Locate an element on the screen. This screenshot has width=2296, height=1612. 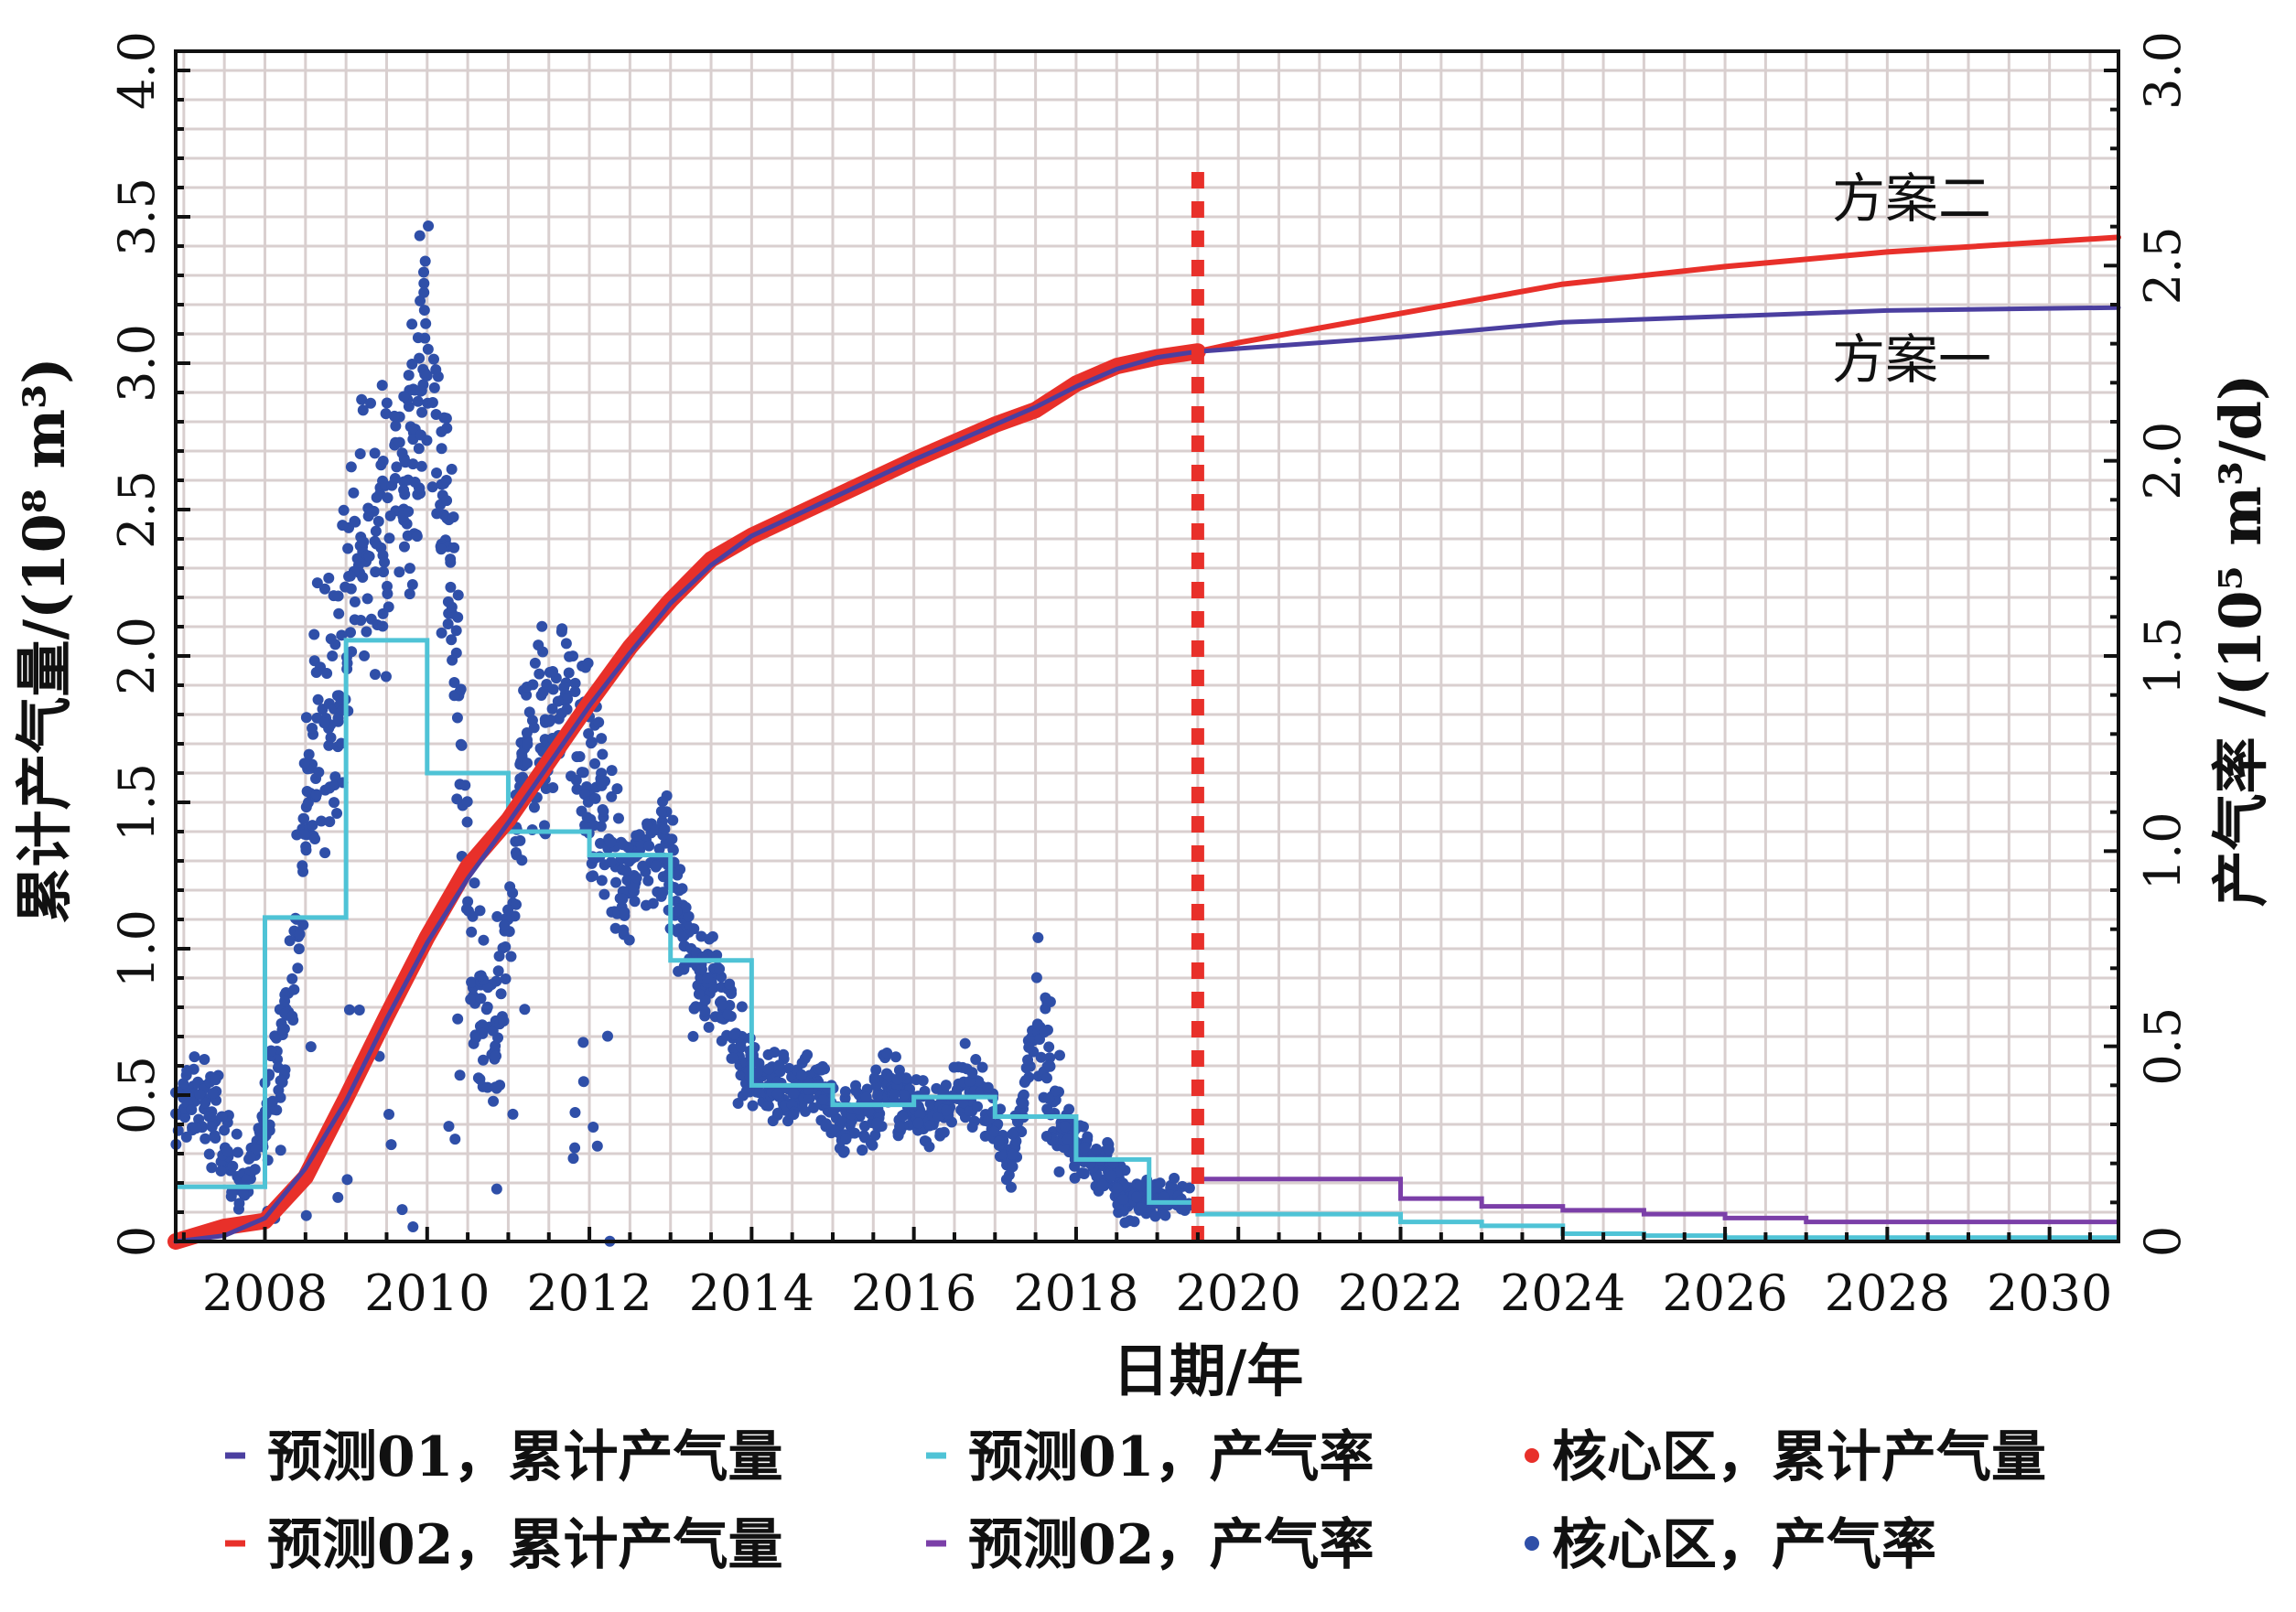
x-tick-label: 2010 is located at coordinates (427, 1293).